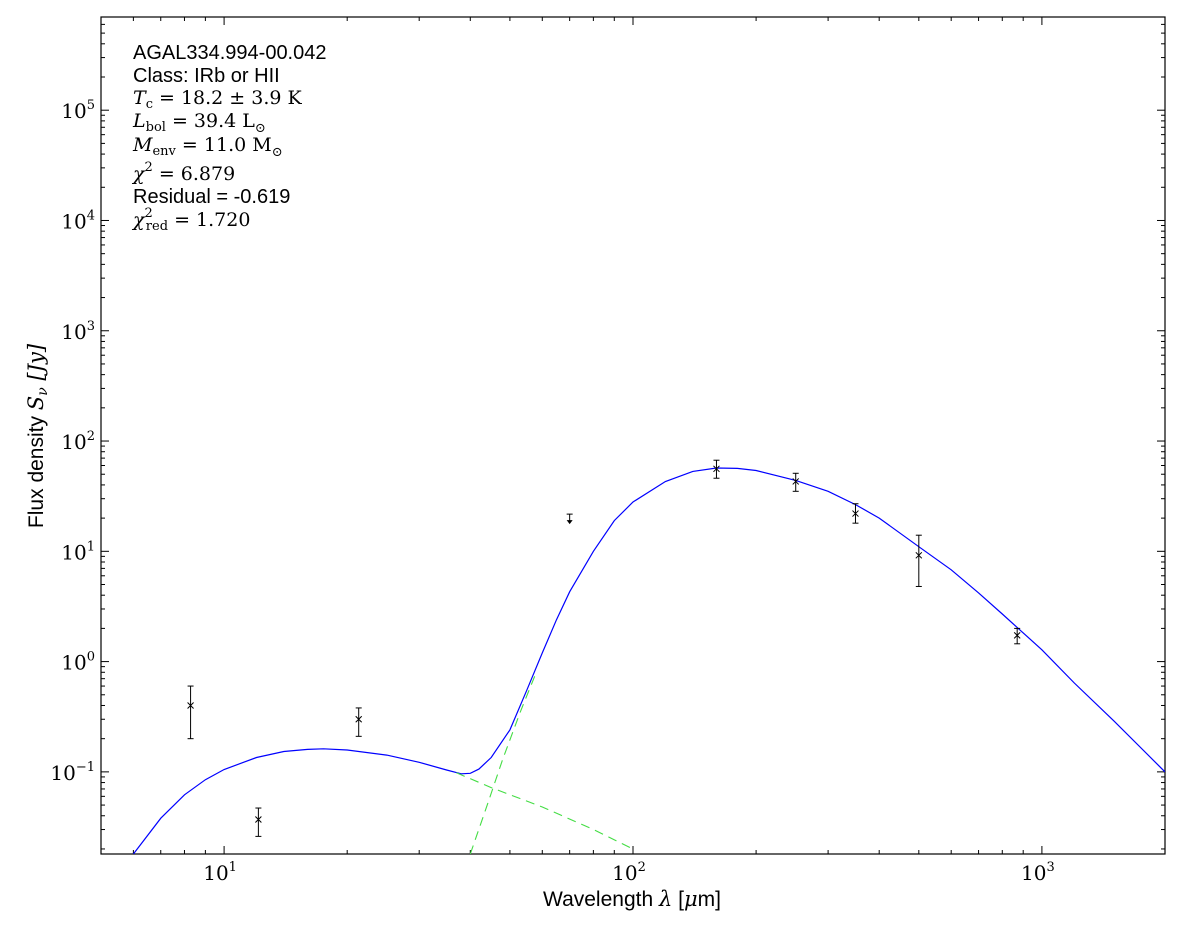  I want to click on class-label: Class: IRb or HII, so click(206, 76).